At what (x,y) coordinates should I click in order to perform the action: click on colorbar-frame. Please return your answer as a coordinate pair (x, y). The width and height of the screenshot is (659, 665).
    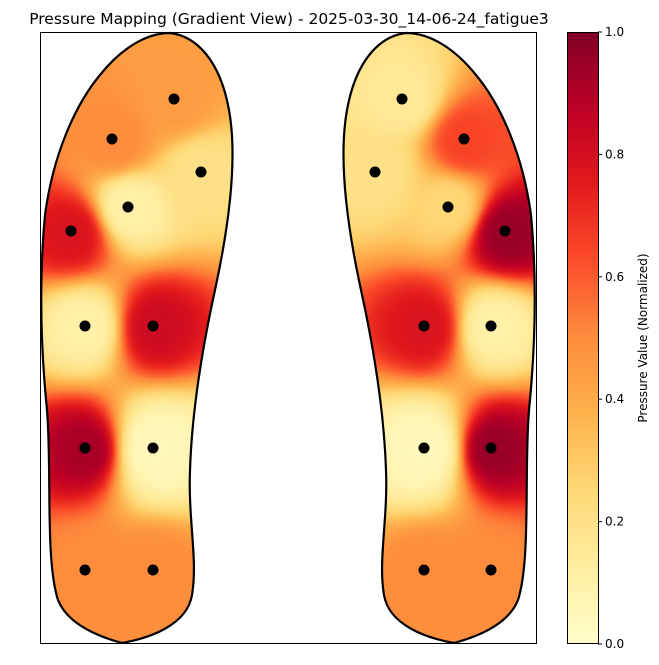
    Looking at the image, I should click on (583, 338).